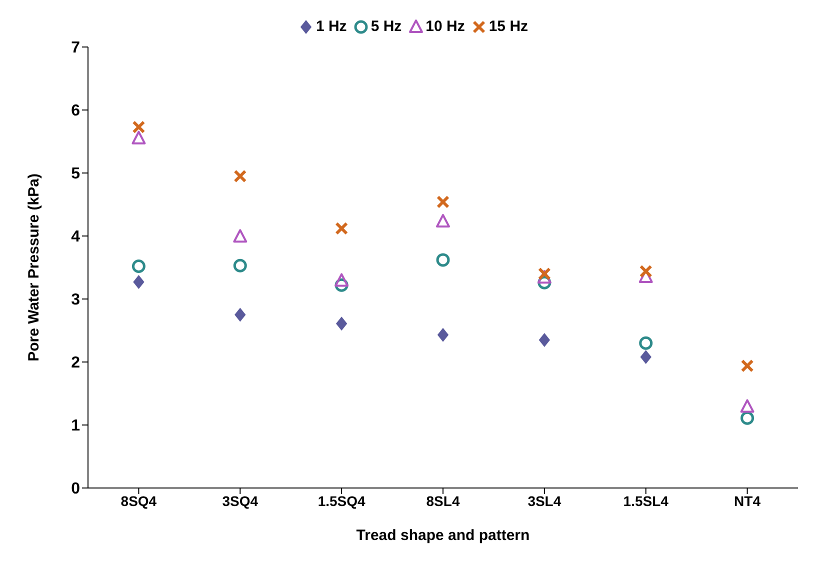  Describe the element at coordinates (75, 111) in the screenshot. I see `y-tick-label: 6` at that location.